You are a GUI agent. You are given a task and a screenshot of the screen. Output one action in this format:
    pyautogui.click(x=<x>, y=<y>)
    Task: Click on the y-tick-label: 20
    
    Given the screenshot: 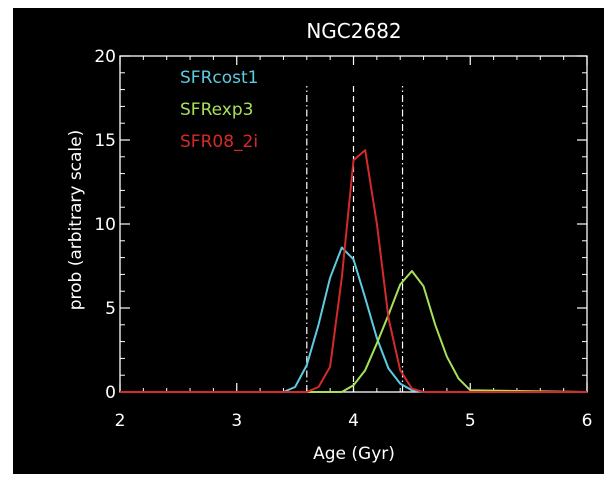 What is the action you would take?
    pyautogui.click(x=105, y=57)
    